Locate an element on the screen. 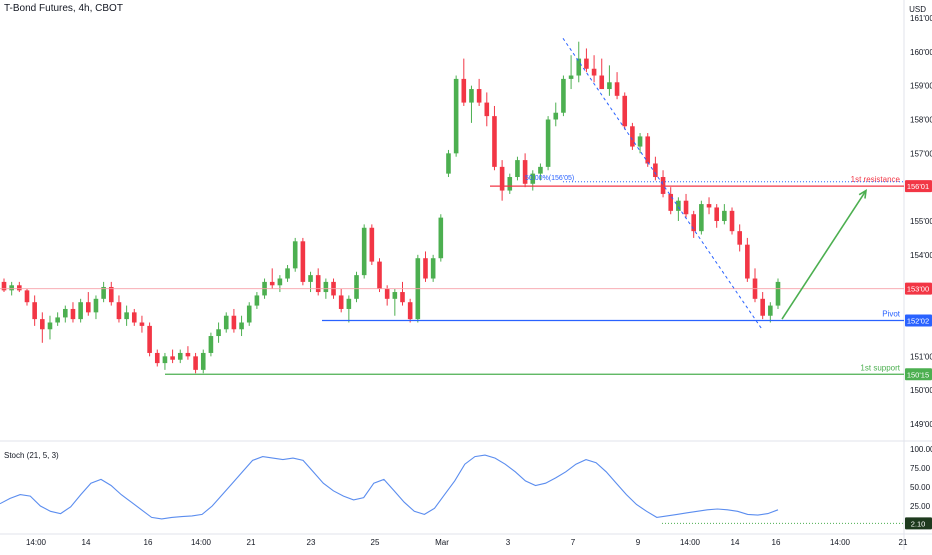 Image resolution: width=932 pixels, height=555 pixels. stoch-line is located at coordinates (389, 487).